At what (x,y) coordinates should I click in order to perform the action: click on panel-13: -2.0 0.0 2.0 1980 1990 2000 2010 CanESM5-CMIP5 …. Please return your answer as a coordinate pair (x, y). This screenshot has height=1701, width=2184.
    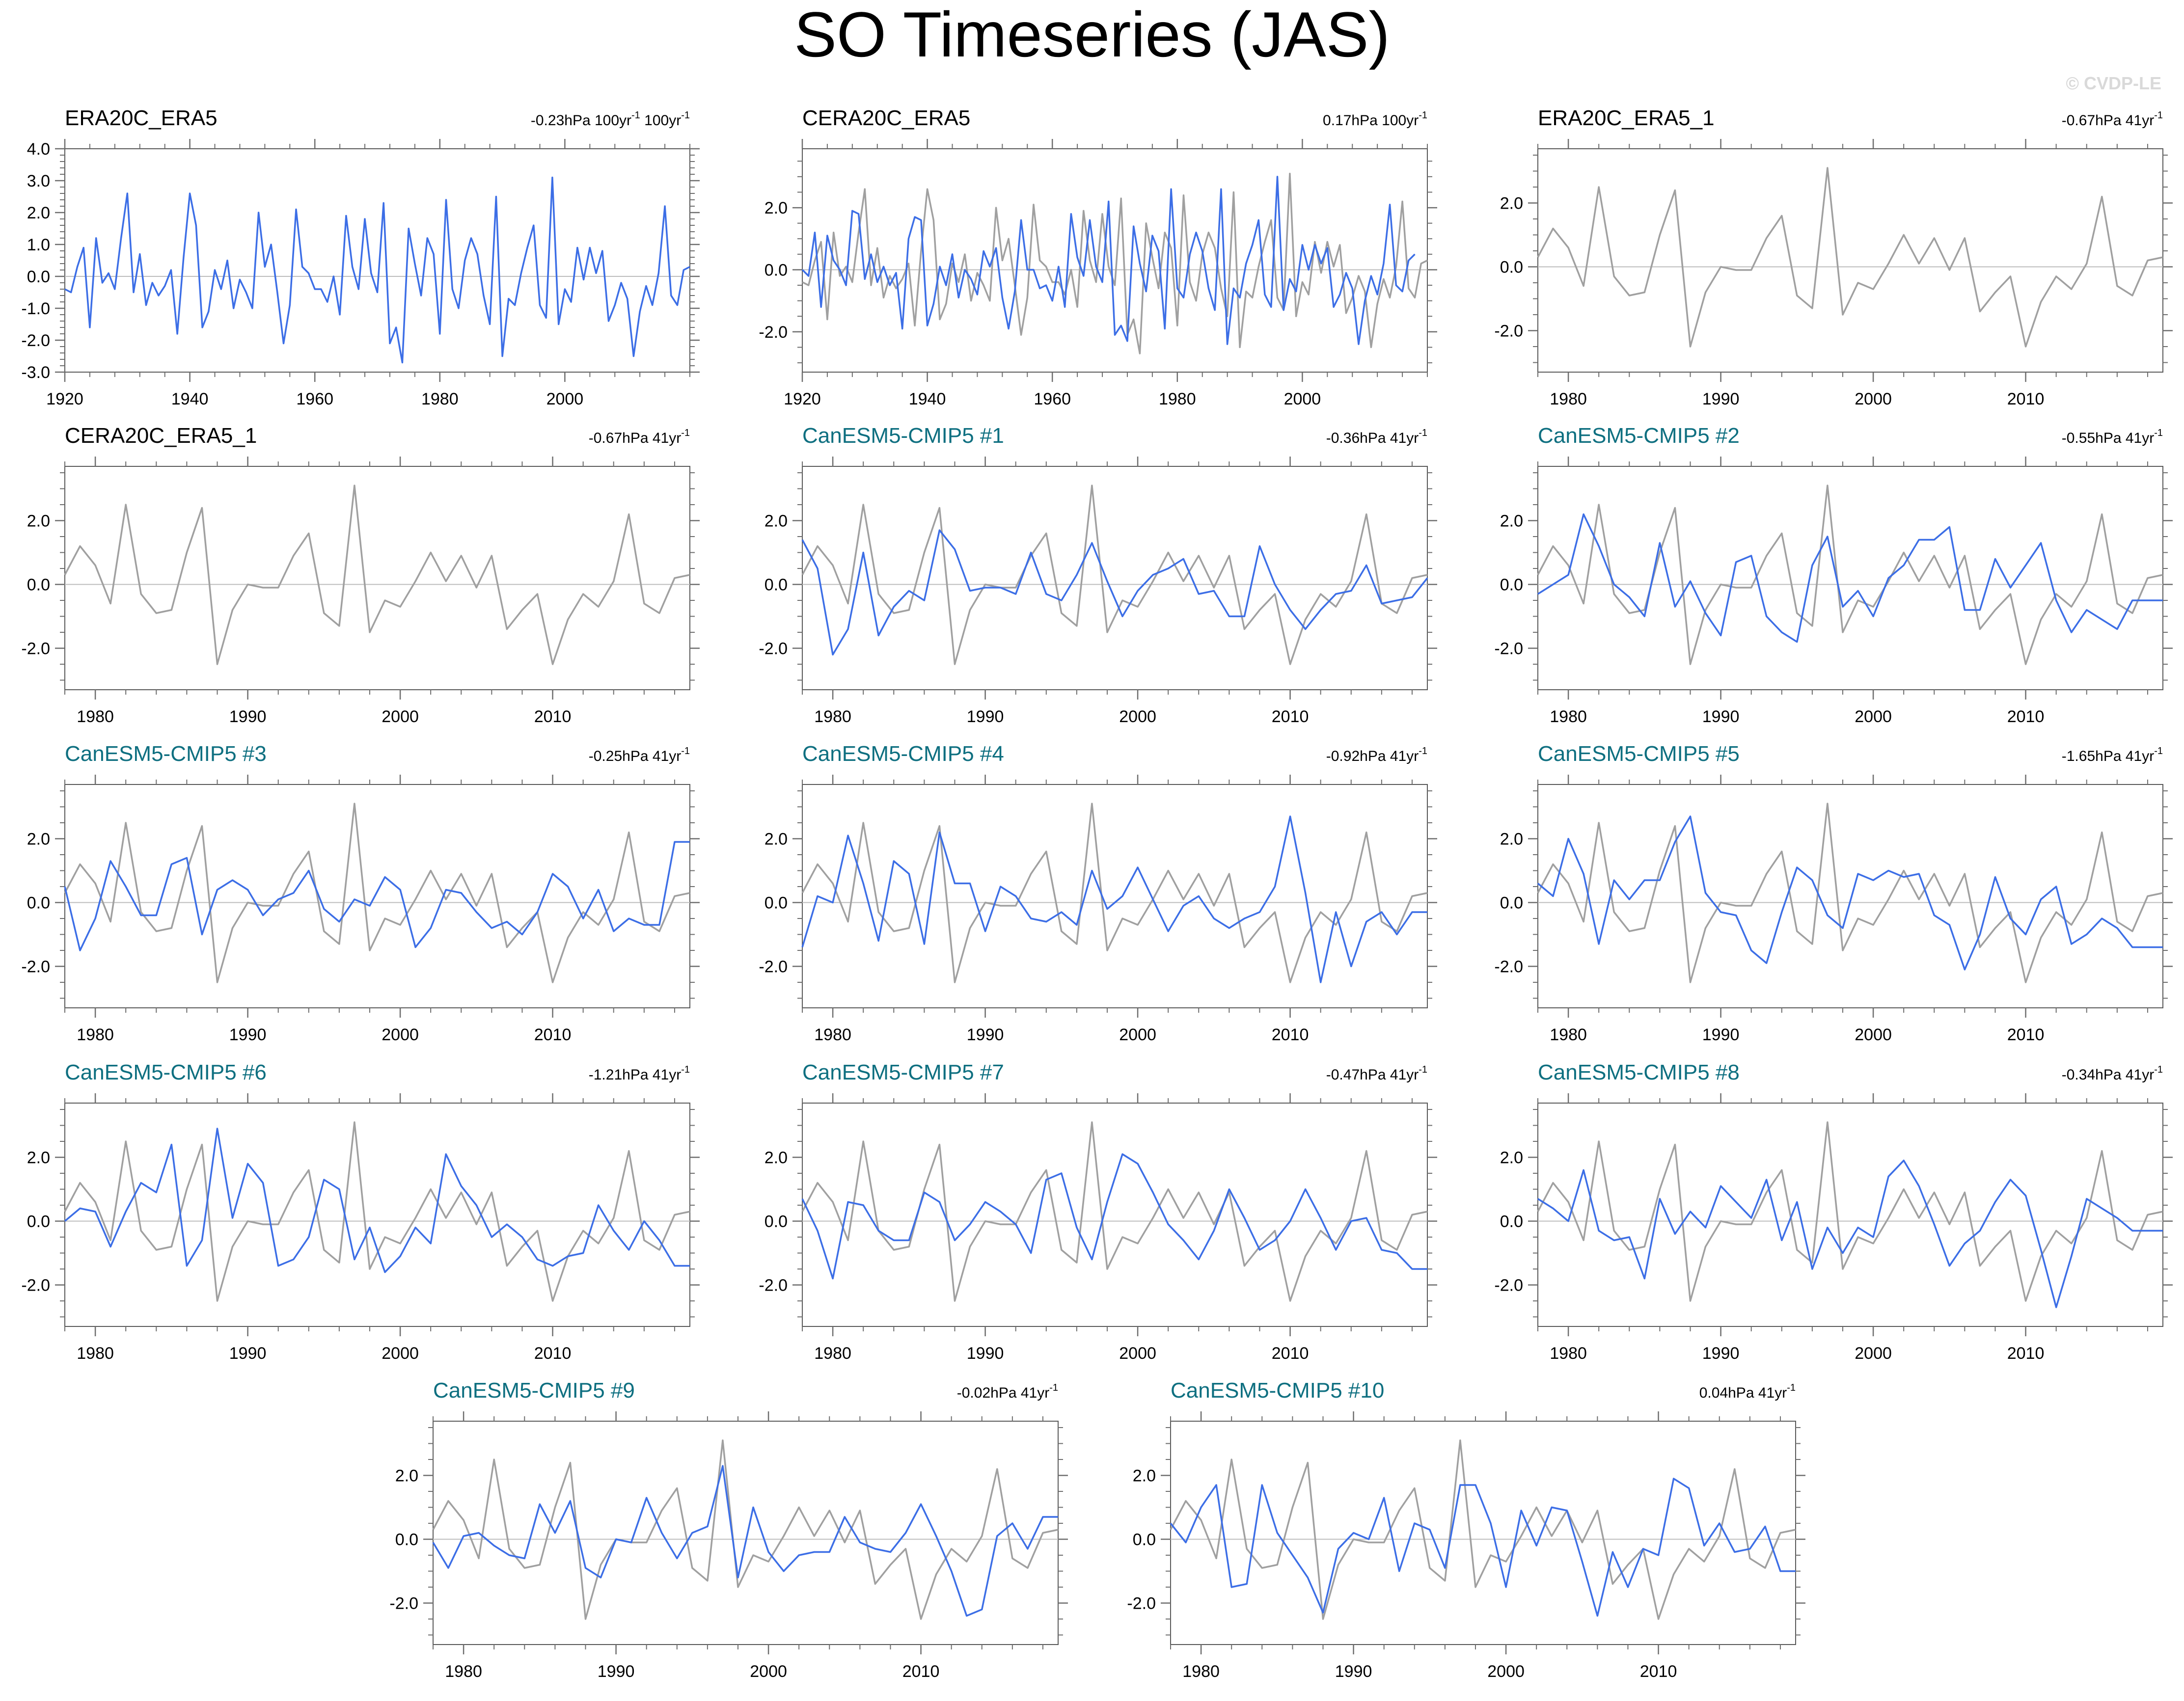
    Looking at the image, I should click on (728, 1529).